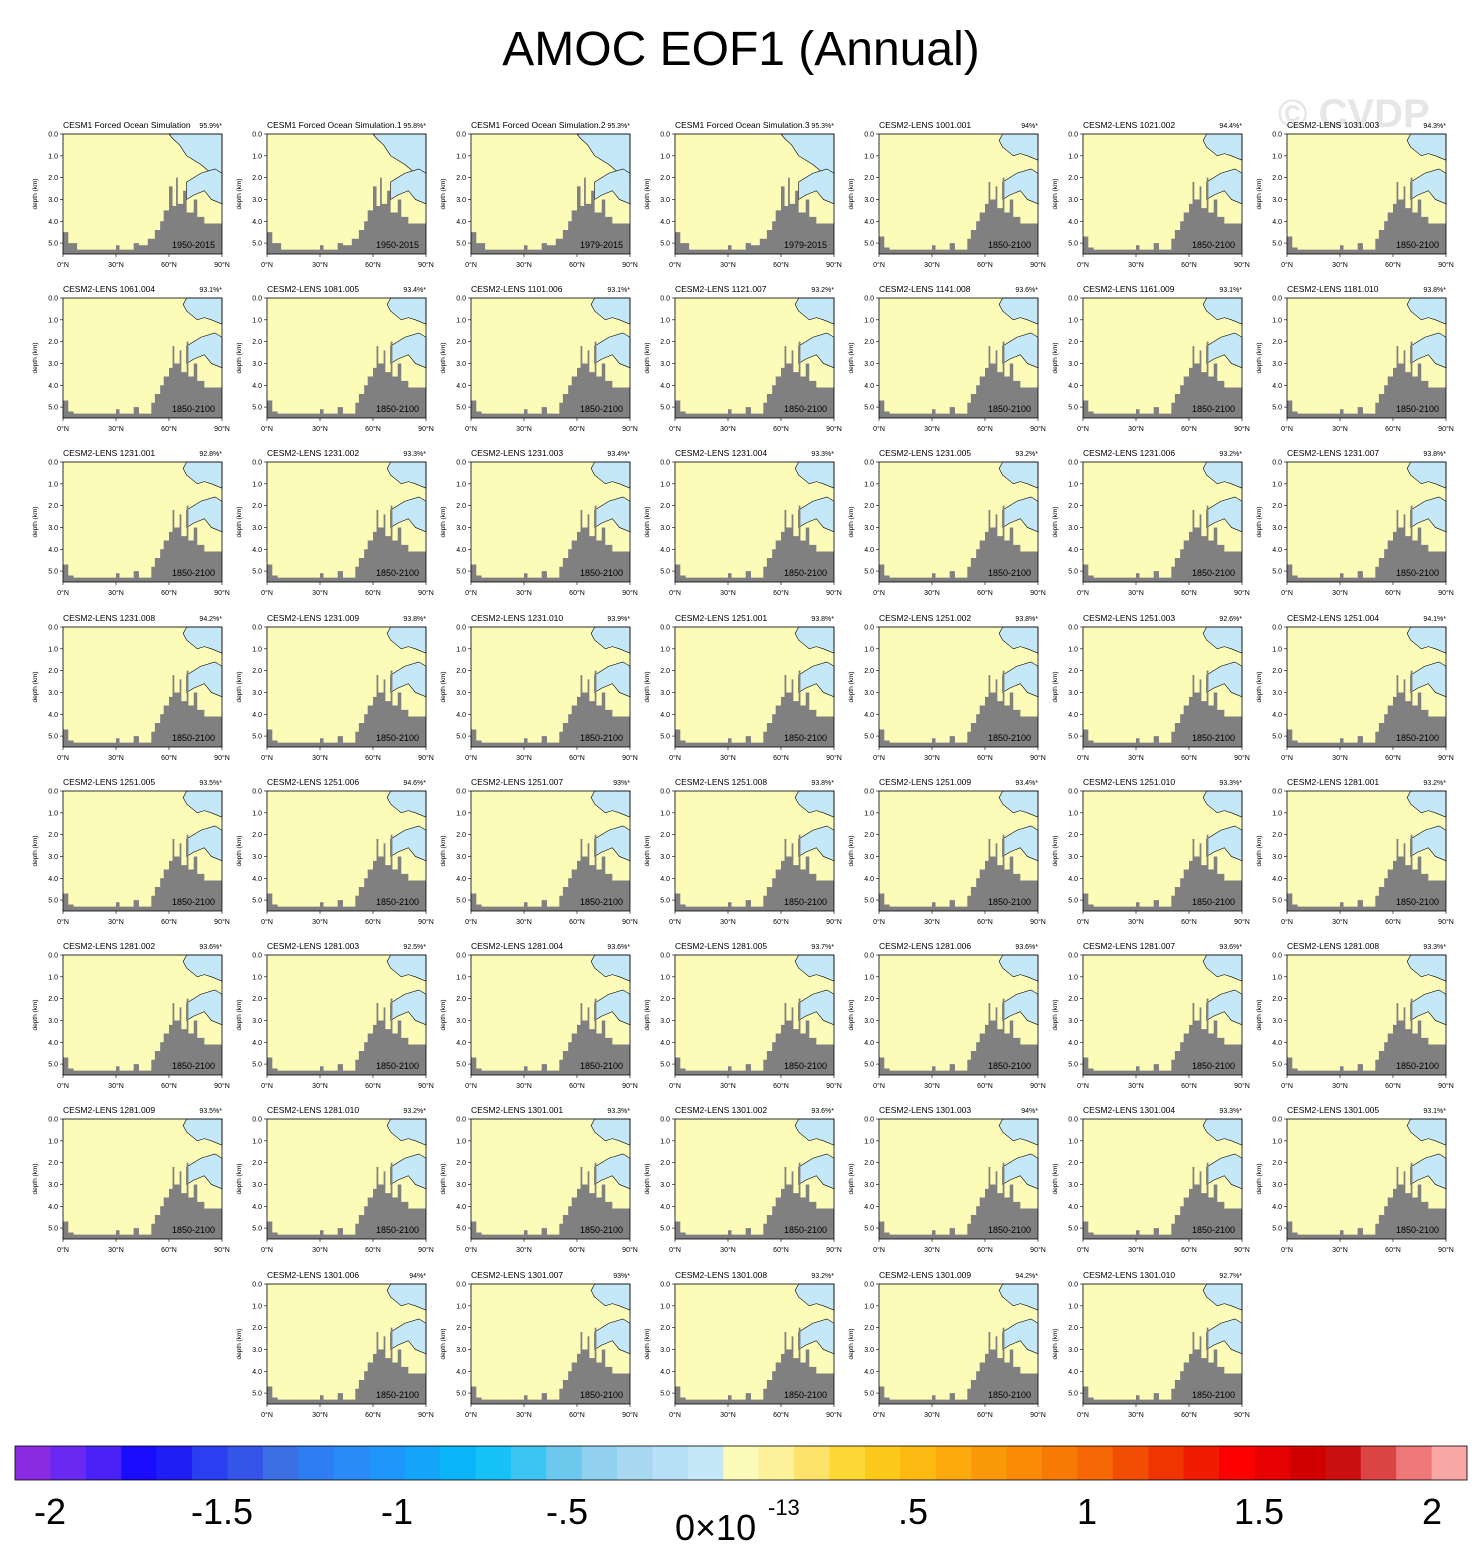  Describe the element at coordinates (1354, 114) in the screenshot. I see `watermark: © CVDP` at that location.